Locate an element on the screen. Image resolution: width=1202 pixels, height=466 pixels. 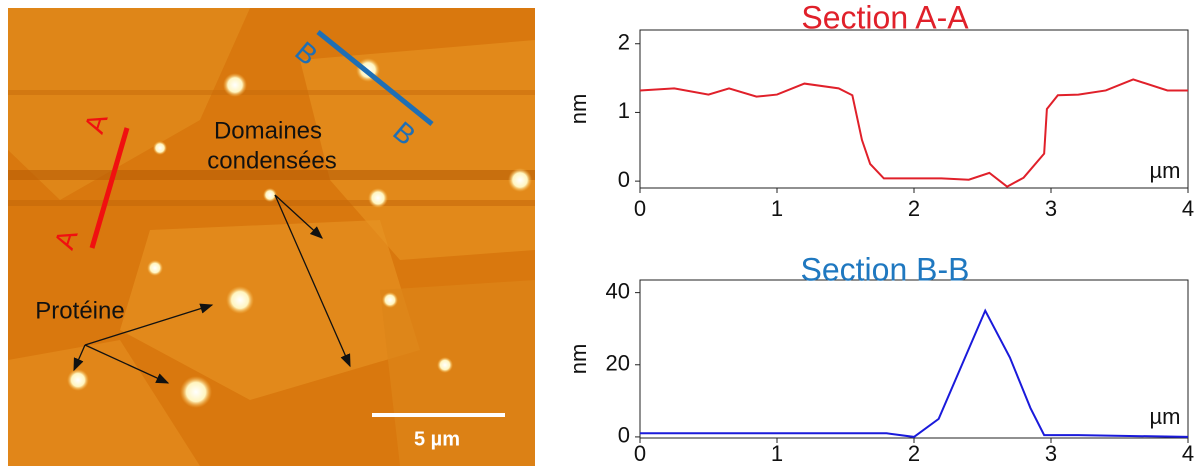
y-tick-label: 2 is located at coordinates (624, 42).